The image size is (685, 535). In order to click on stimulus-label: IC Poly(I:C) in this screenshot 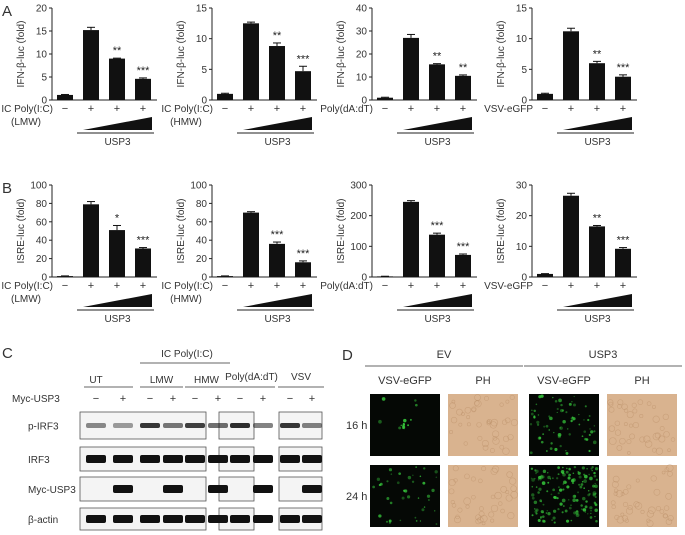, I will do `click(187, 109)`.